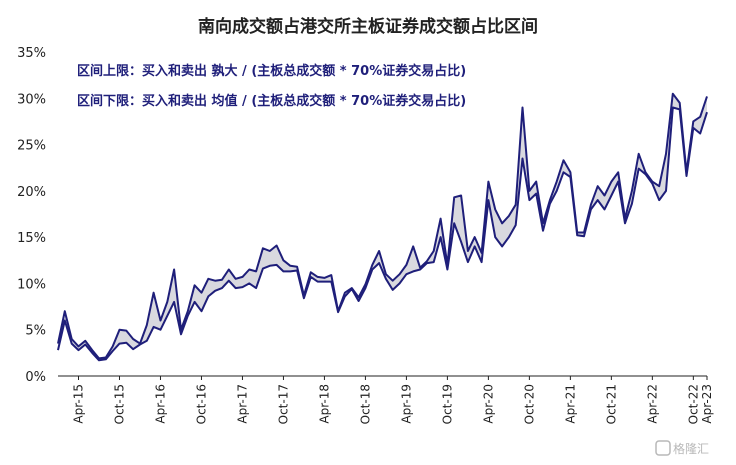 The width and height of the screenshot is (736, 465). I want to click on watermark-text: 格隆汇, so click(691, 448).